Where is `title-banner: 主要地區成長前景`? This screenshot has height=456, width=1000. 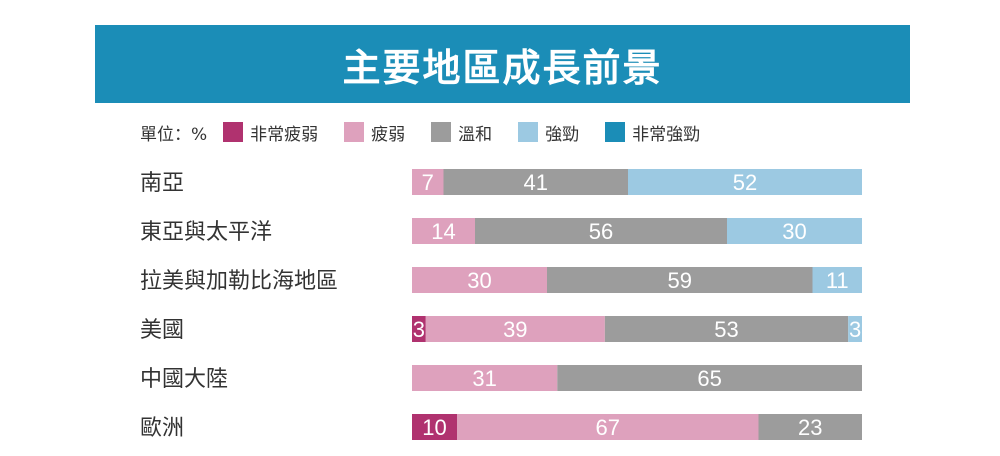
title-banner: 主要地區成長前景 is located at coordinates (502, 64).